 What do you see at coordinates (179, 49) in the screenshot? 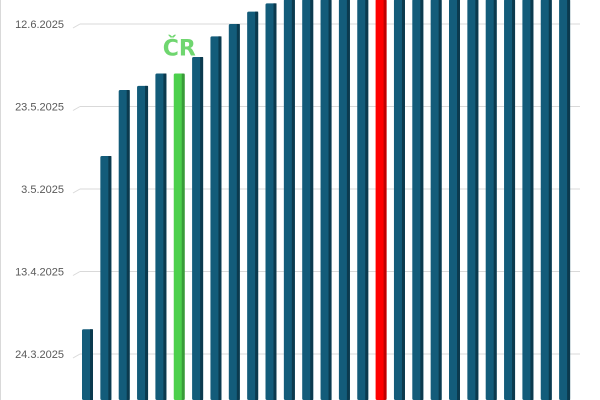
I see `annotation-cr: ČR` at bounding box center [179, 49].